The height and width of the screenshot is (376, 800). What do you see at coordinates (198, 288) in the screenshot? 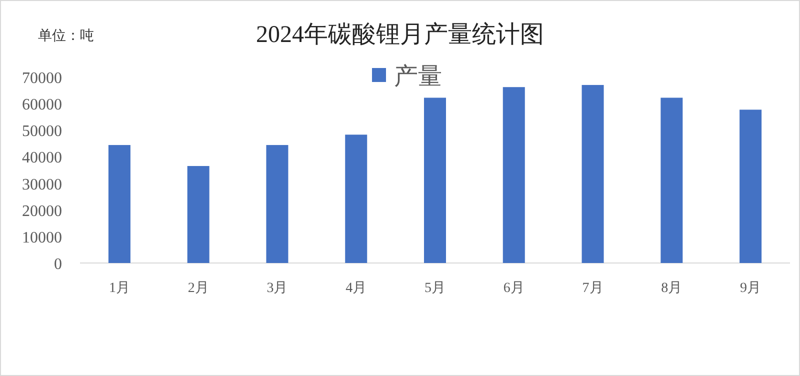
I see `x-tick-label: 2月` at bounding box center [198, 288].